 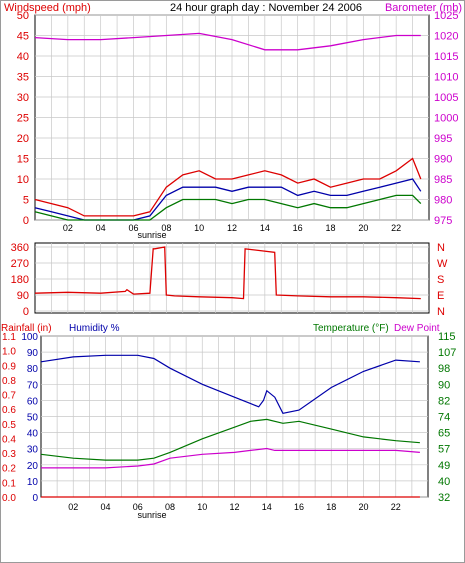 I want to click on hour-tick-label-bottom: 16, so click(x=299, y=507).